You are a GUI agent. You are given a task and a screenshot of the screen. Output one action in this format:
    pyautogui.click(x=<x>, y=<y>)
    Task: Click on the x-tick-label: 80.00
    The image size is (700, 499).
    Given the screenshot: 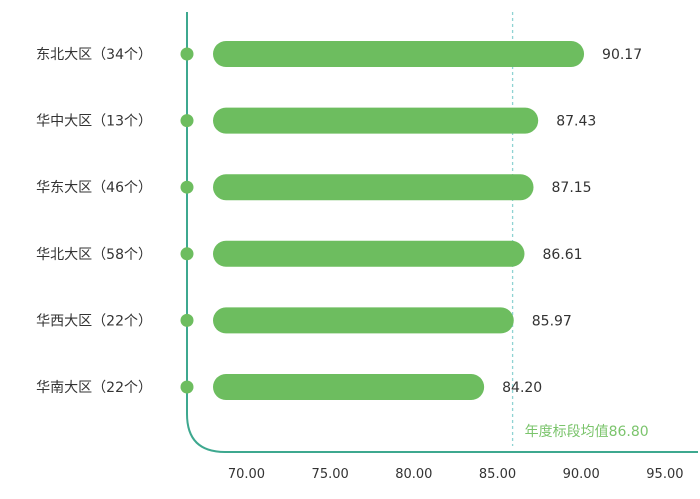 What is the action you would take?
    pyautogui.click(x=413, y=474)
    